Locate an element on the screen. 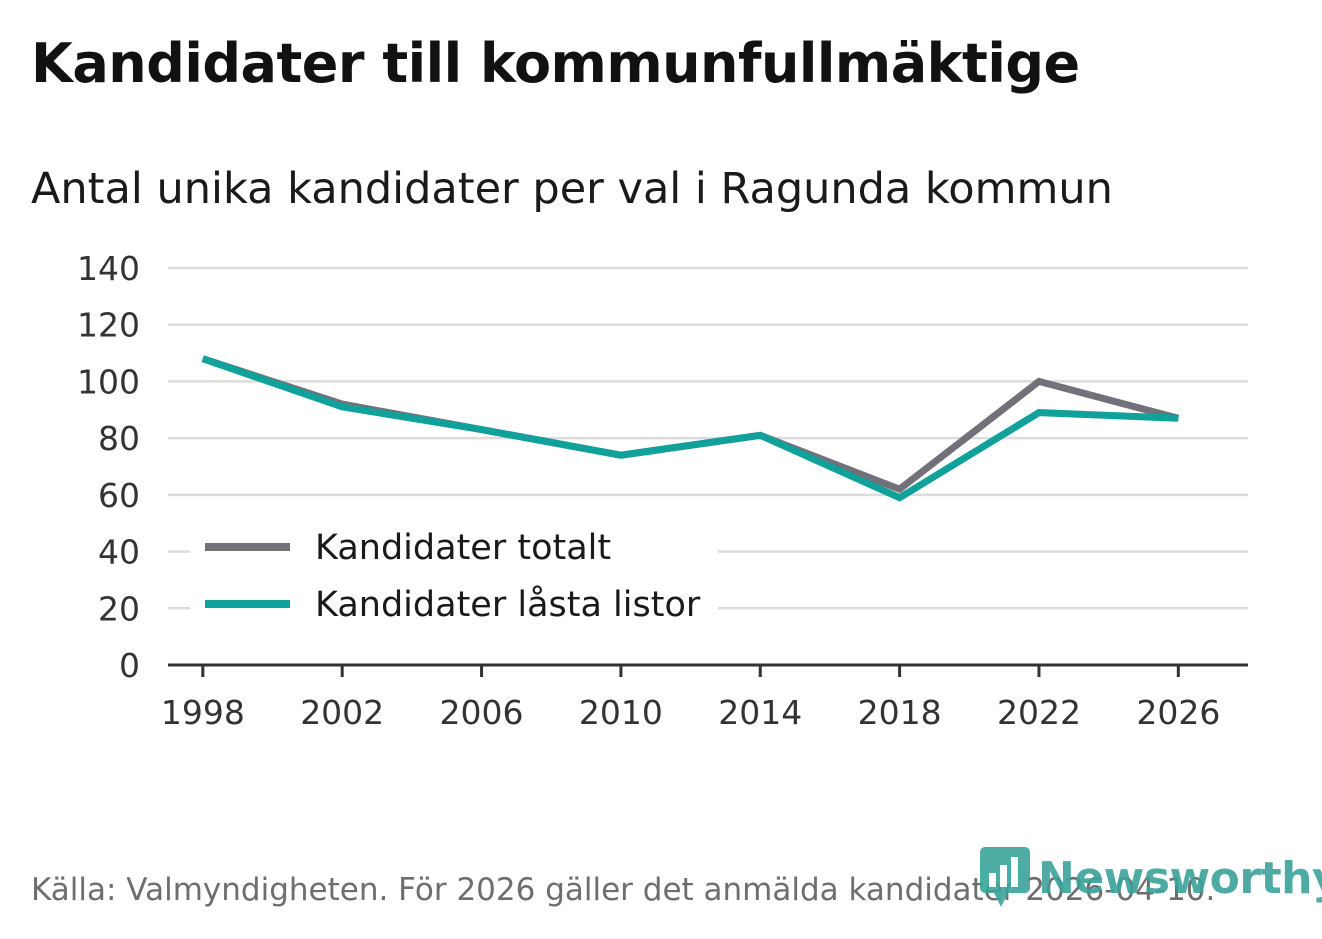  newsworthy-logo: Newsworthy is located at coordinates (1151, 877).